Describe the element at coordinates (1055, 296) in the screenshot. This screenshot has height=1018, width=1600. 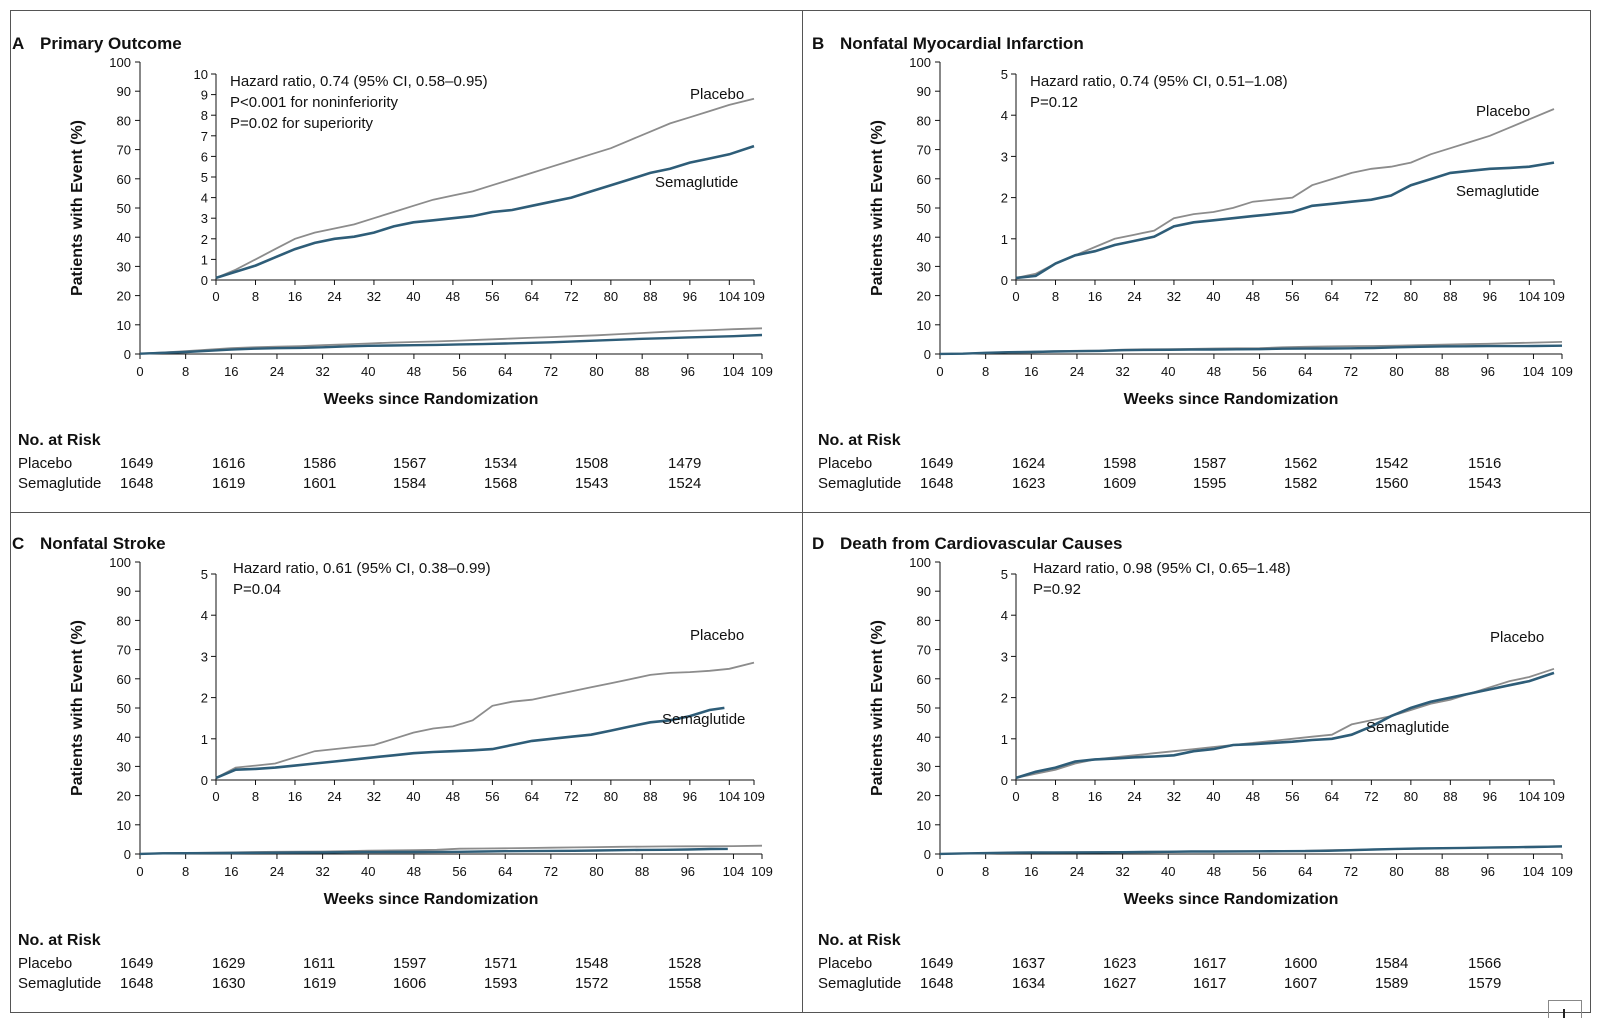
I see `inset-x-tick-label: 8` at that location.